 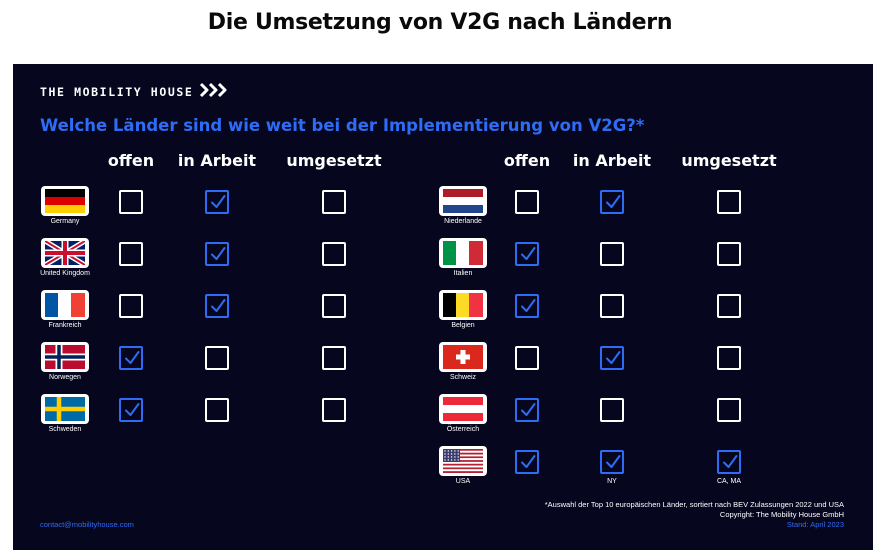 What do you see at coordinates (612, 160) in the screenshot?
I see `column-header-right-1: in Arbeit` at bounding box center [612, 160].